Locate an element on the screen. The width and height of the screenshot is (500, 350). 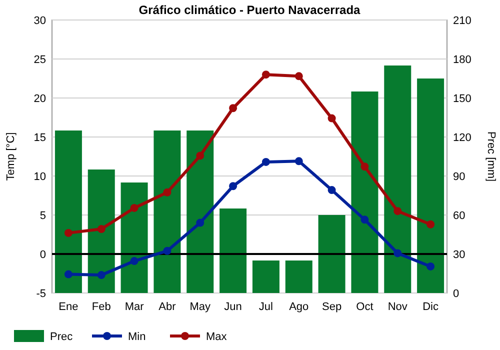
legend-label: Prec is located at coordinates (62, 336).